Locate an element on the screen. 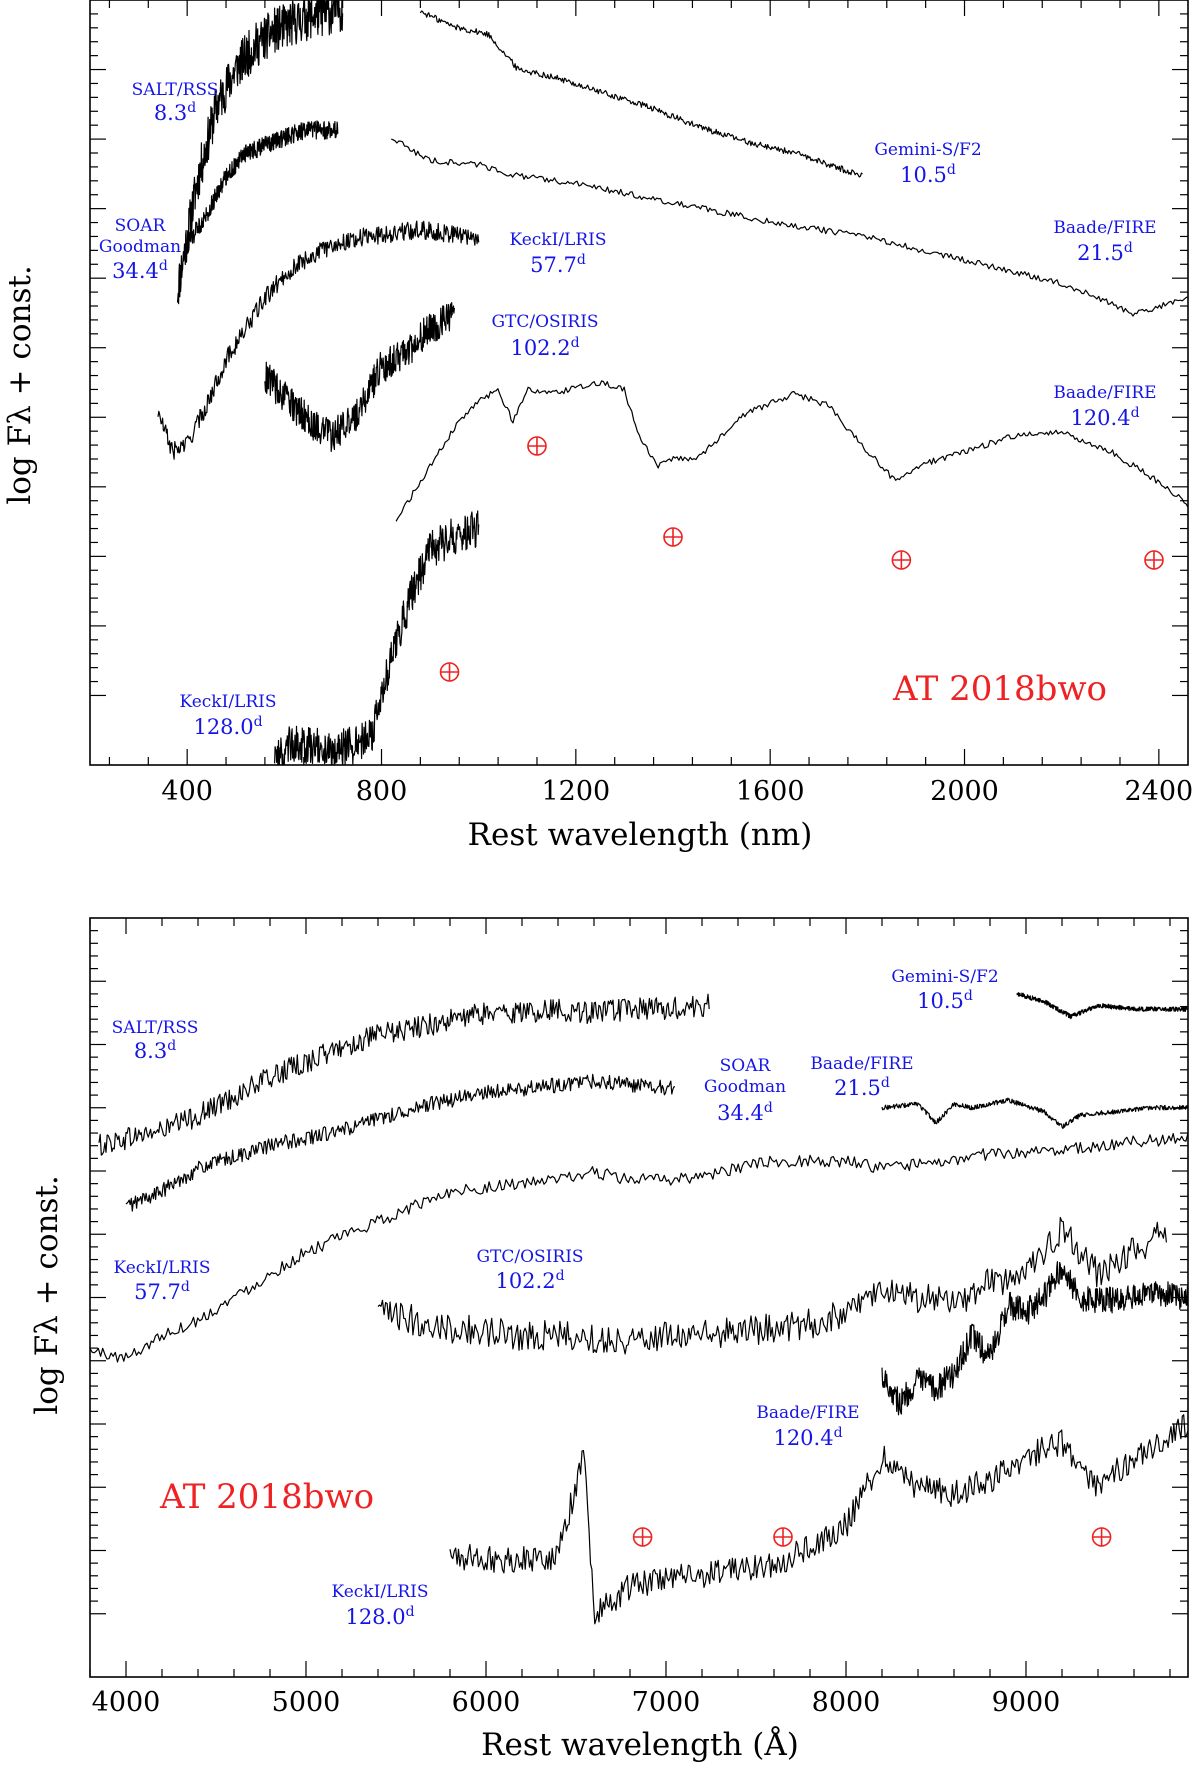 This screenshot has height=1770, width=1200. x-tick-label: 1600 is located at coordinates (770, 791).